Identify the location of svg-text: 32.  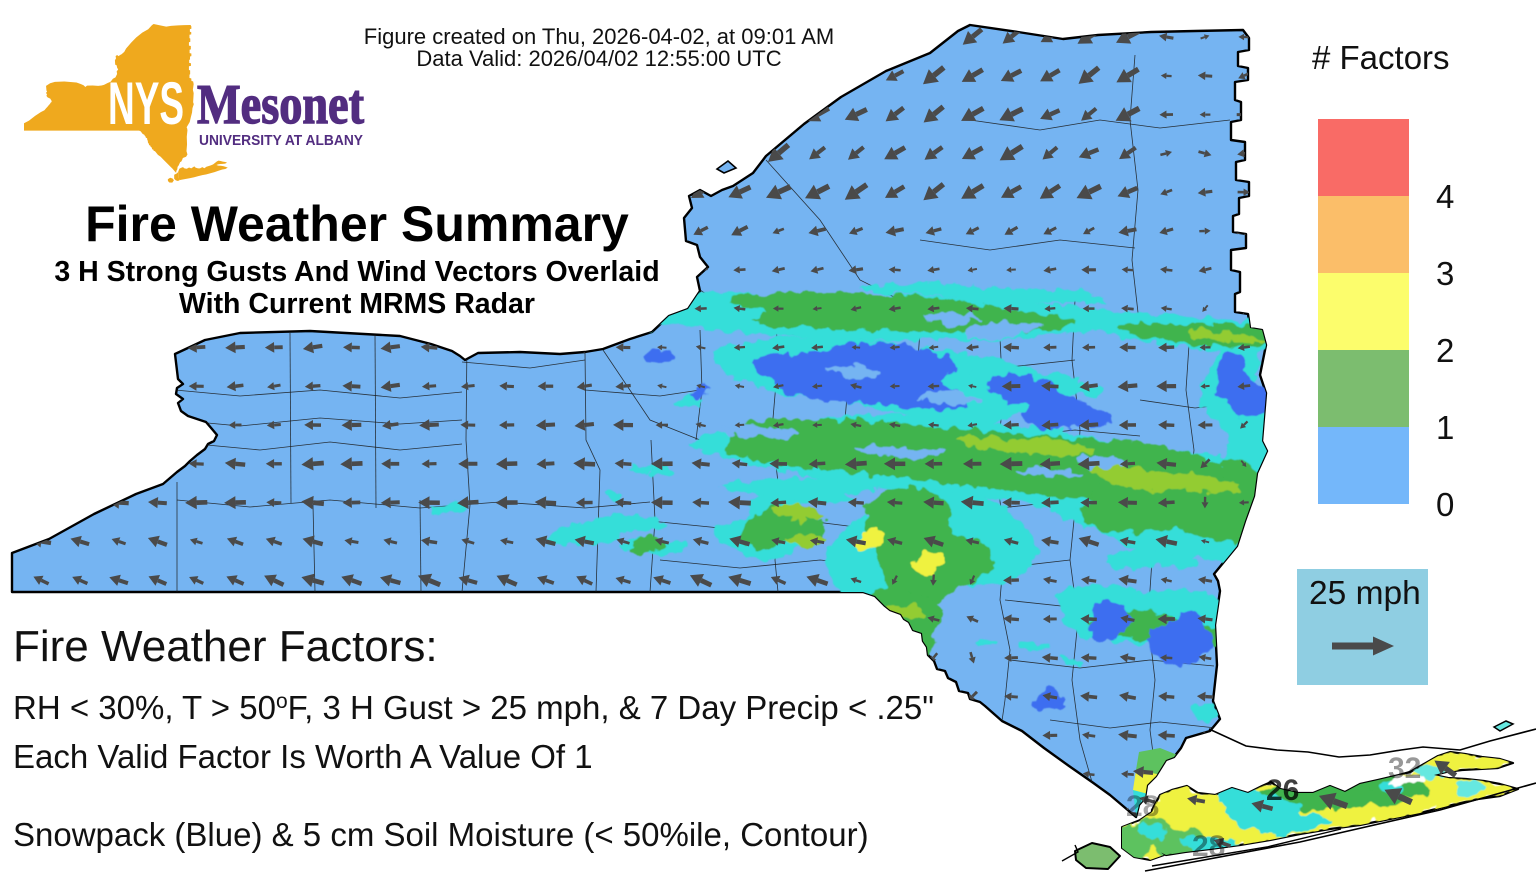
(1404, 768).